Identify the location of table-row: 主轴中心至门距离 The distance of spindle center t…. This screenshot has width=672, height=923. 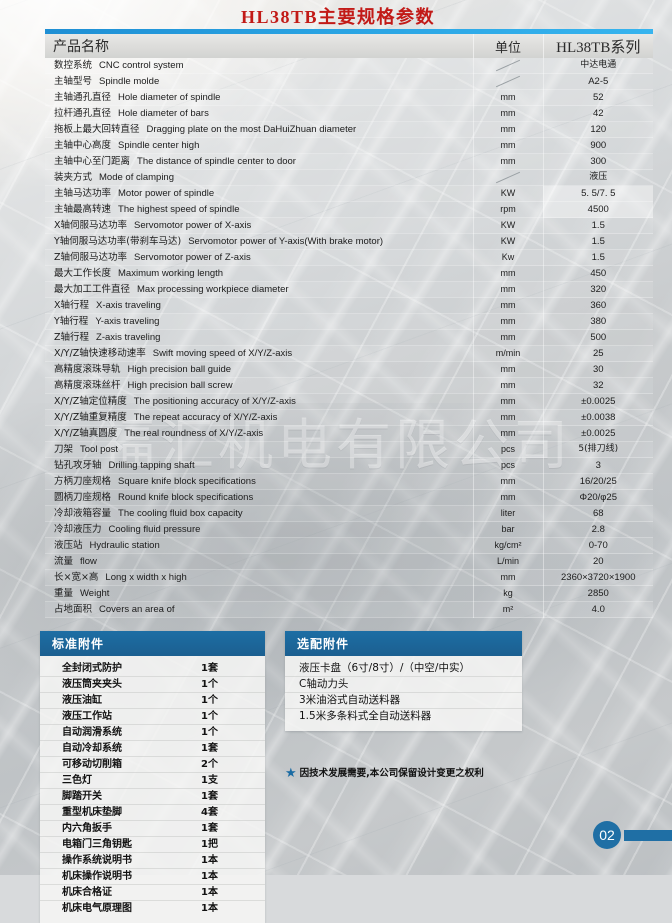
(349, 161).